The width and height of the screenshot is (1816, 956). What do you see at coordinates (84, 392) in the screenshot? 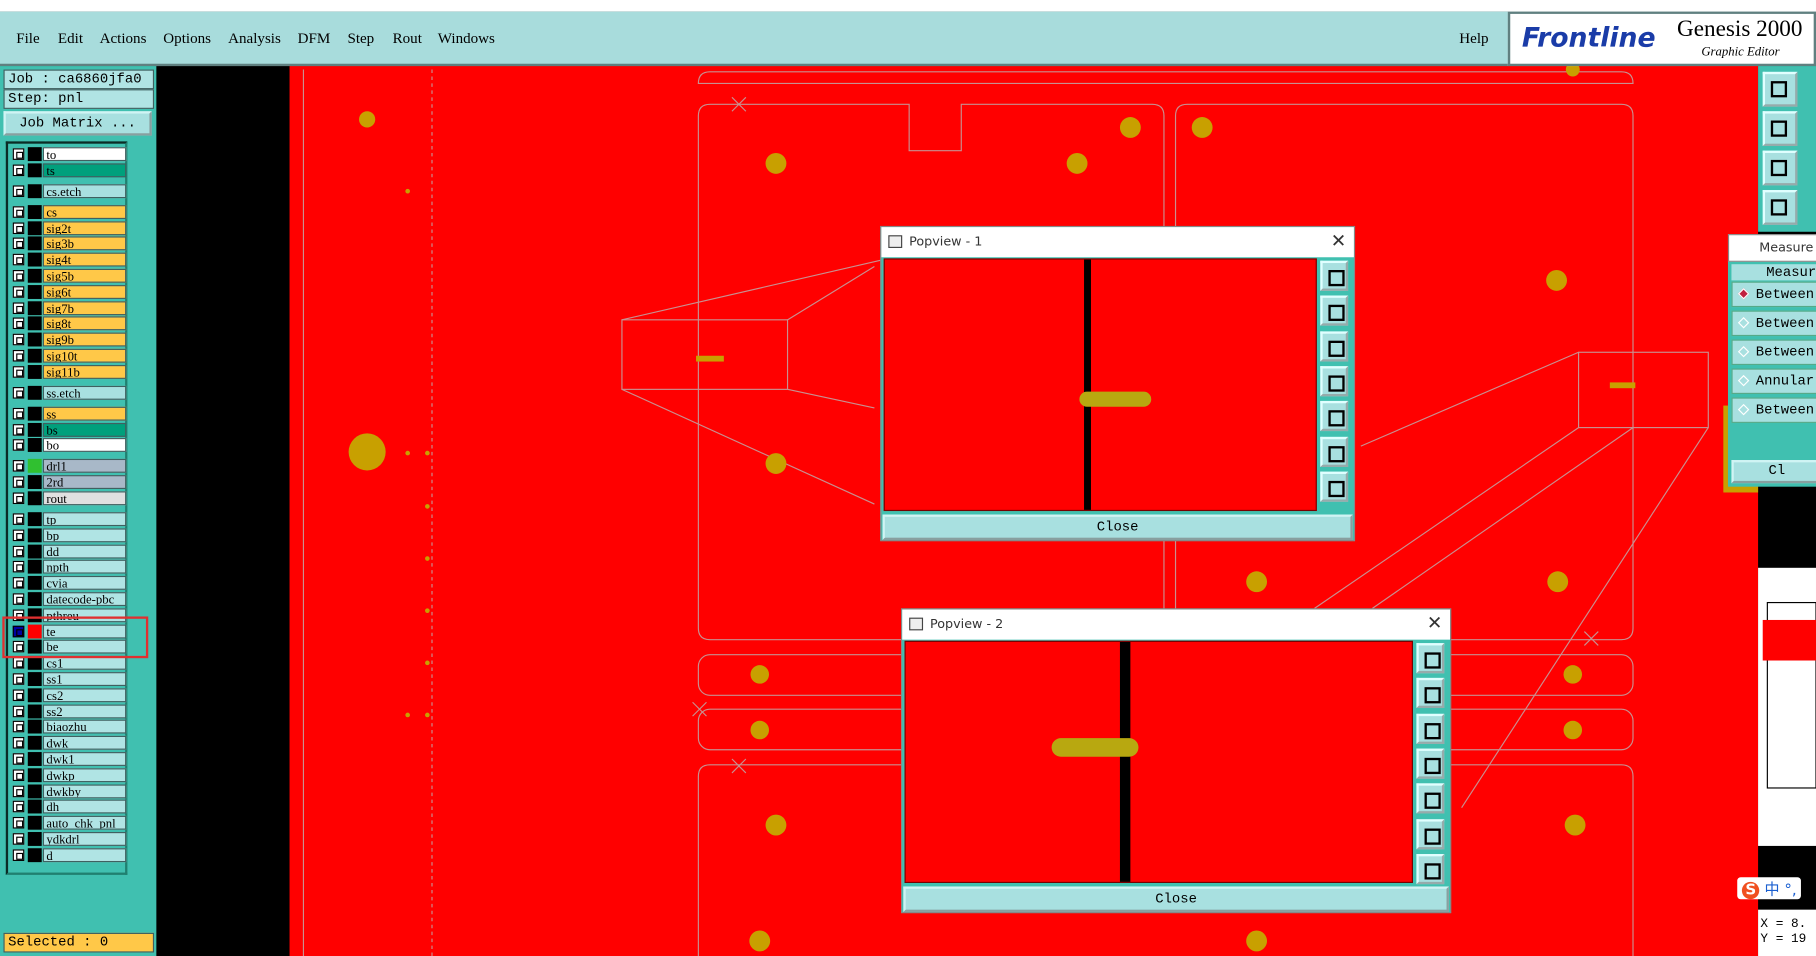
I see `layer-name: ss.etch` at bounding box center [84, 392].